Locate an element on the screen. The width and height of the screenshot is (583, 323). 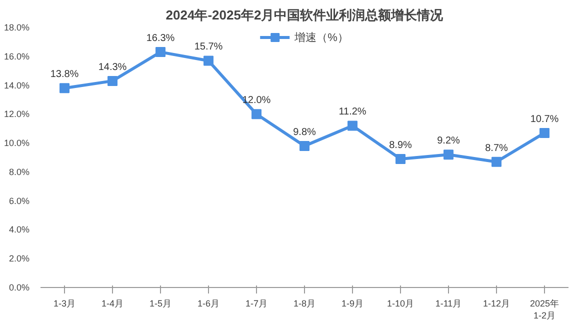
data-label: 9.8% is located at coordinates (304, 132).